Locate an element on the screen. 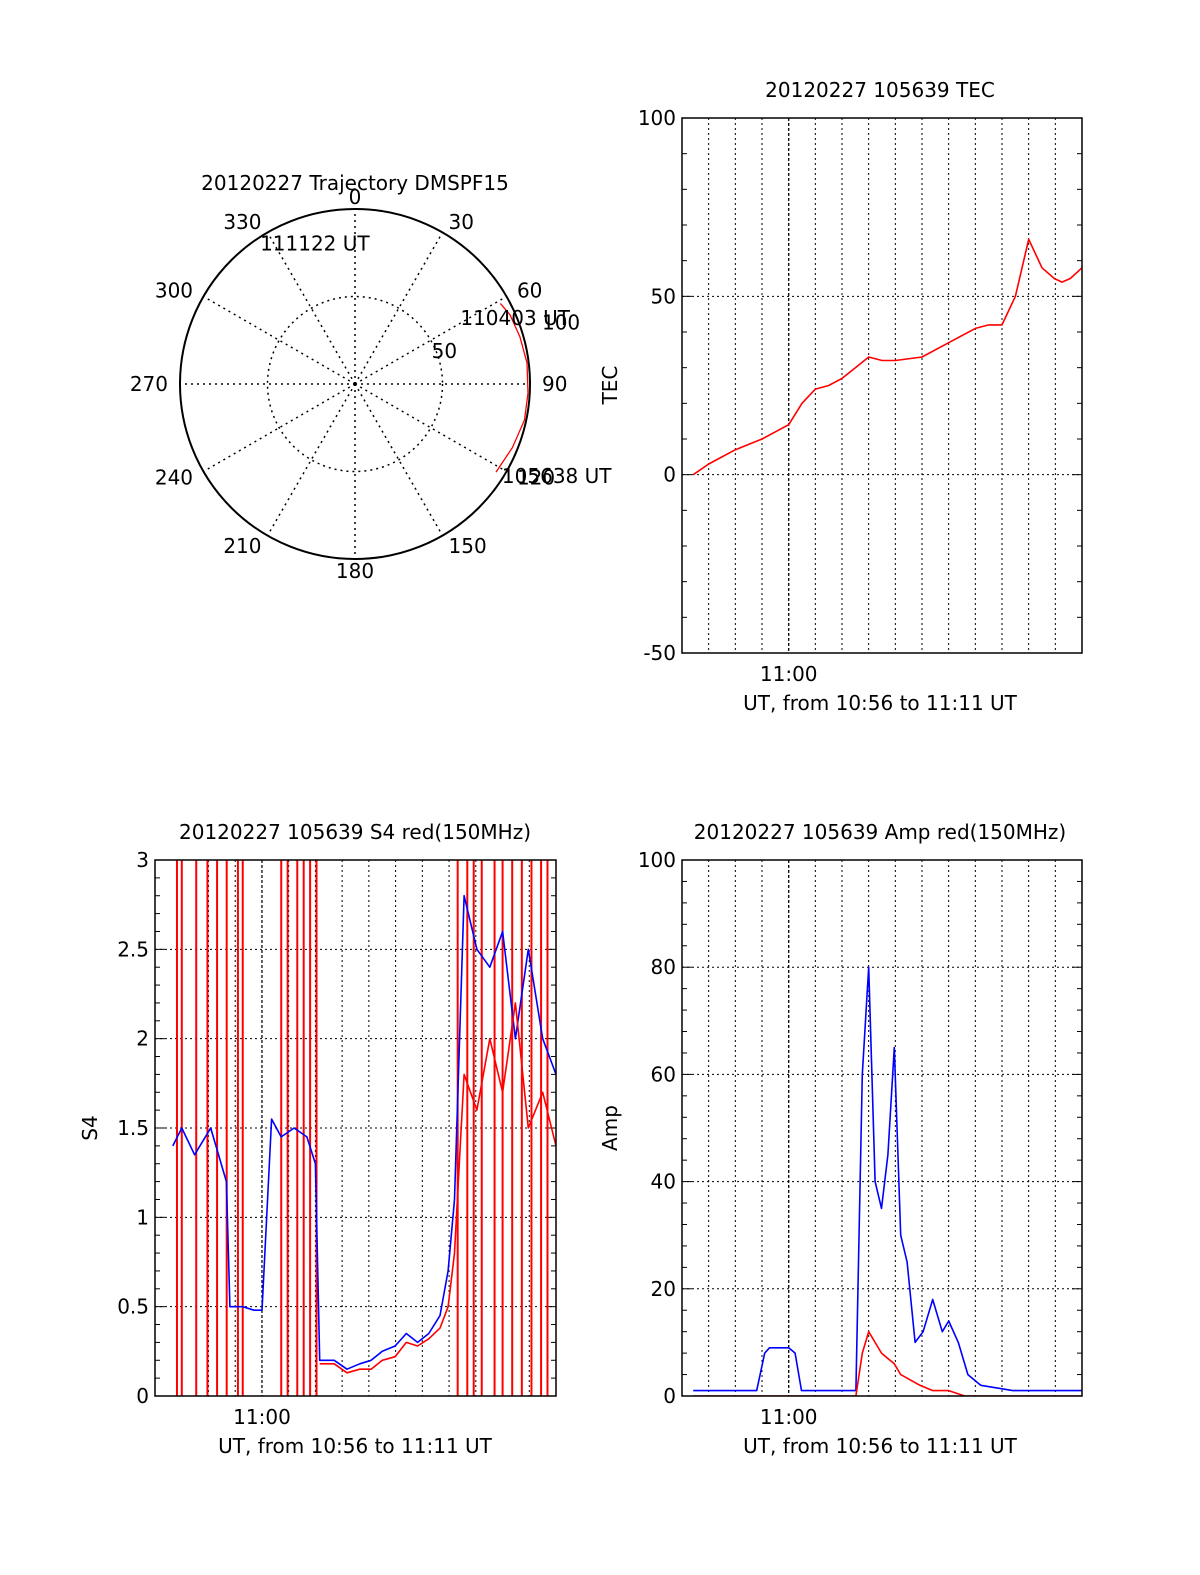 The width and height of the screenshot is (1200, 1575). polar-grid is located at coordinates (355, 384).